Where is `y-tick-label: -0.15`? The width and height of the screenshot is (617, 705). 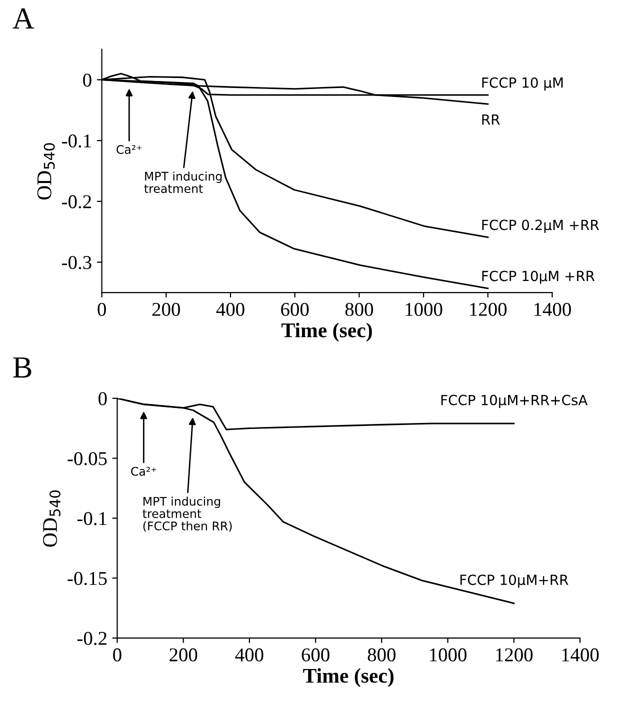
y-tick-label: -0.15 is located at coordinates (87, 579).